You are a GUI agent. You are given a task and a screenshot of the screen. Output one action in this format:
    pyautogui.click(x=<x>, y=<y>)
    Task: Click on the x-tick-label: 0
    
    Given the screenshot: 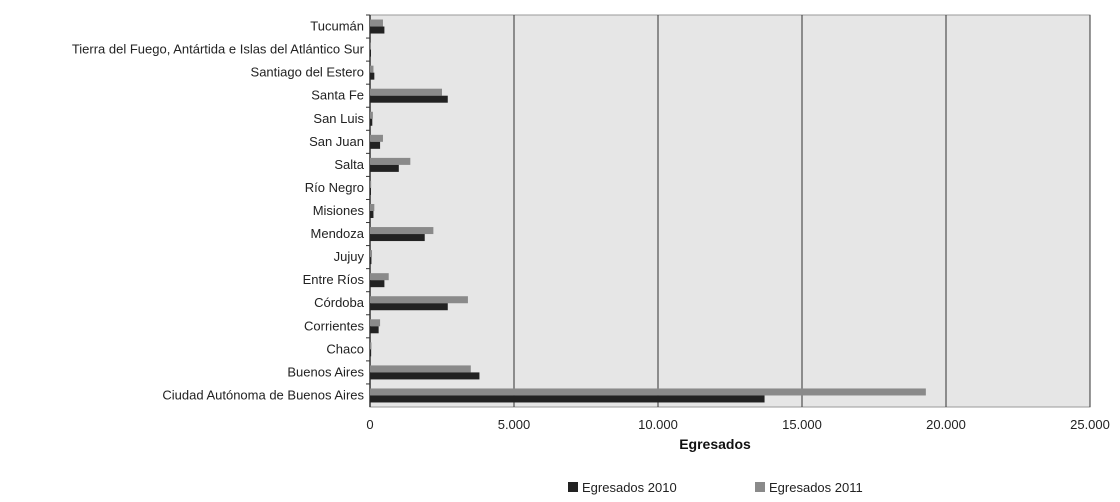 What is the action you would take?
    pyautogui.click(x=369, y=424)
    